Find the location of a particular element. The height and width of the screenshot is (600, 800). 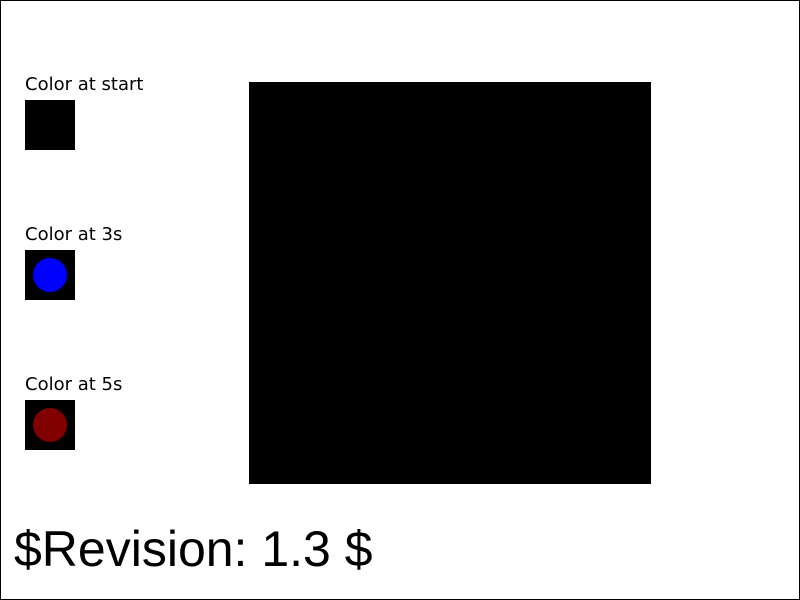

sample-swatch-5s is located at coordinates (50, 425).